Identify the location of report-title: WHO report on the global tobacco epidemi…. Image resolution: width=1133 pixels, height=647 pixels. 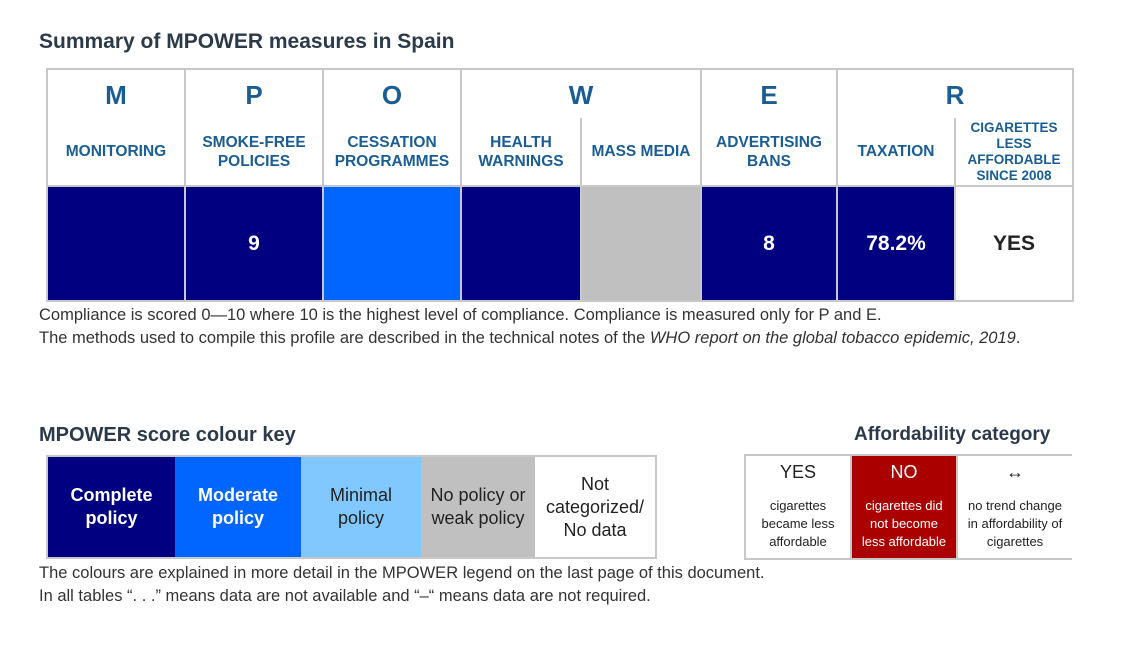
(832, 338).